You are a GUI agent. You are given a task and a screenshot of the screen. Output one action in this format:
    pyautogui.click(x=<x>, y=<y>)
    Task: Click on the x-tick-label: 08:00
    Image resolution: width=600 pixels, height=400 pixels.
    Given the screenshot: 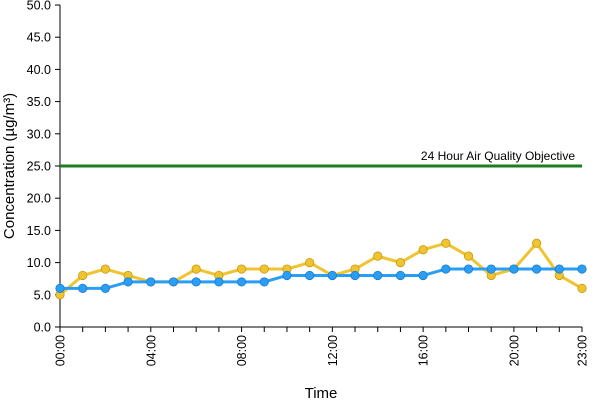 What is the action you would take?
    pyautogui.click(x=242, y=350)
    